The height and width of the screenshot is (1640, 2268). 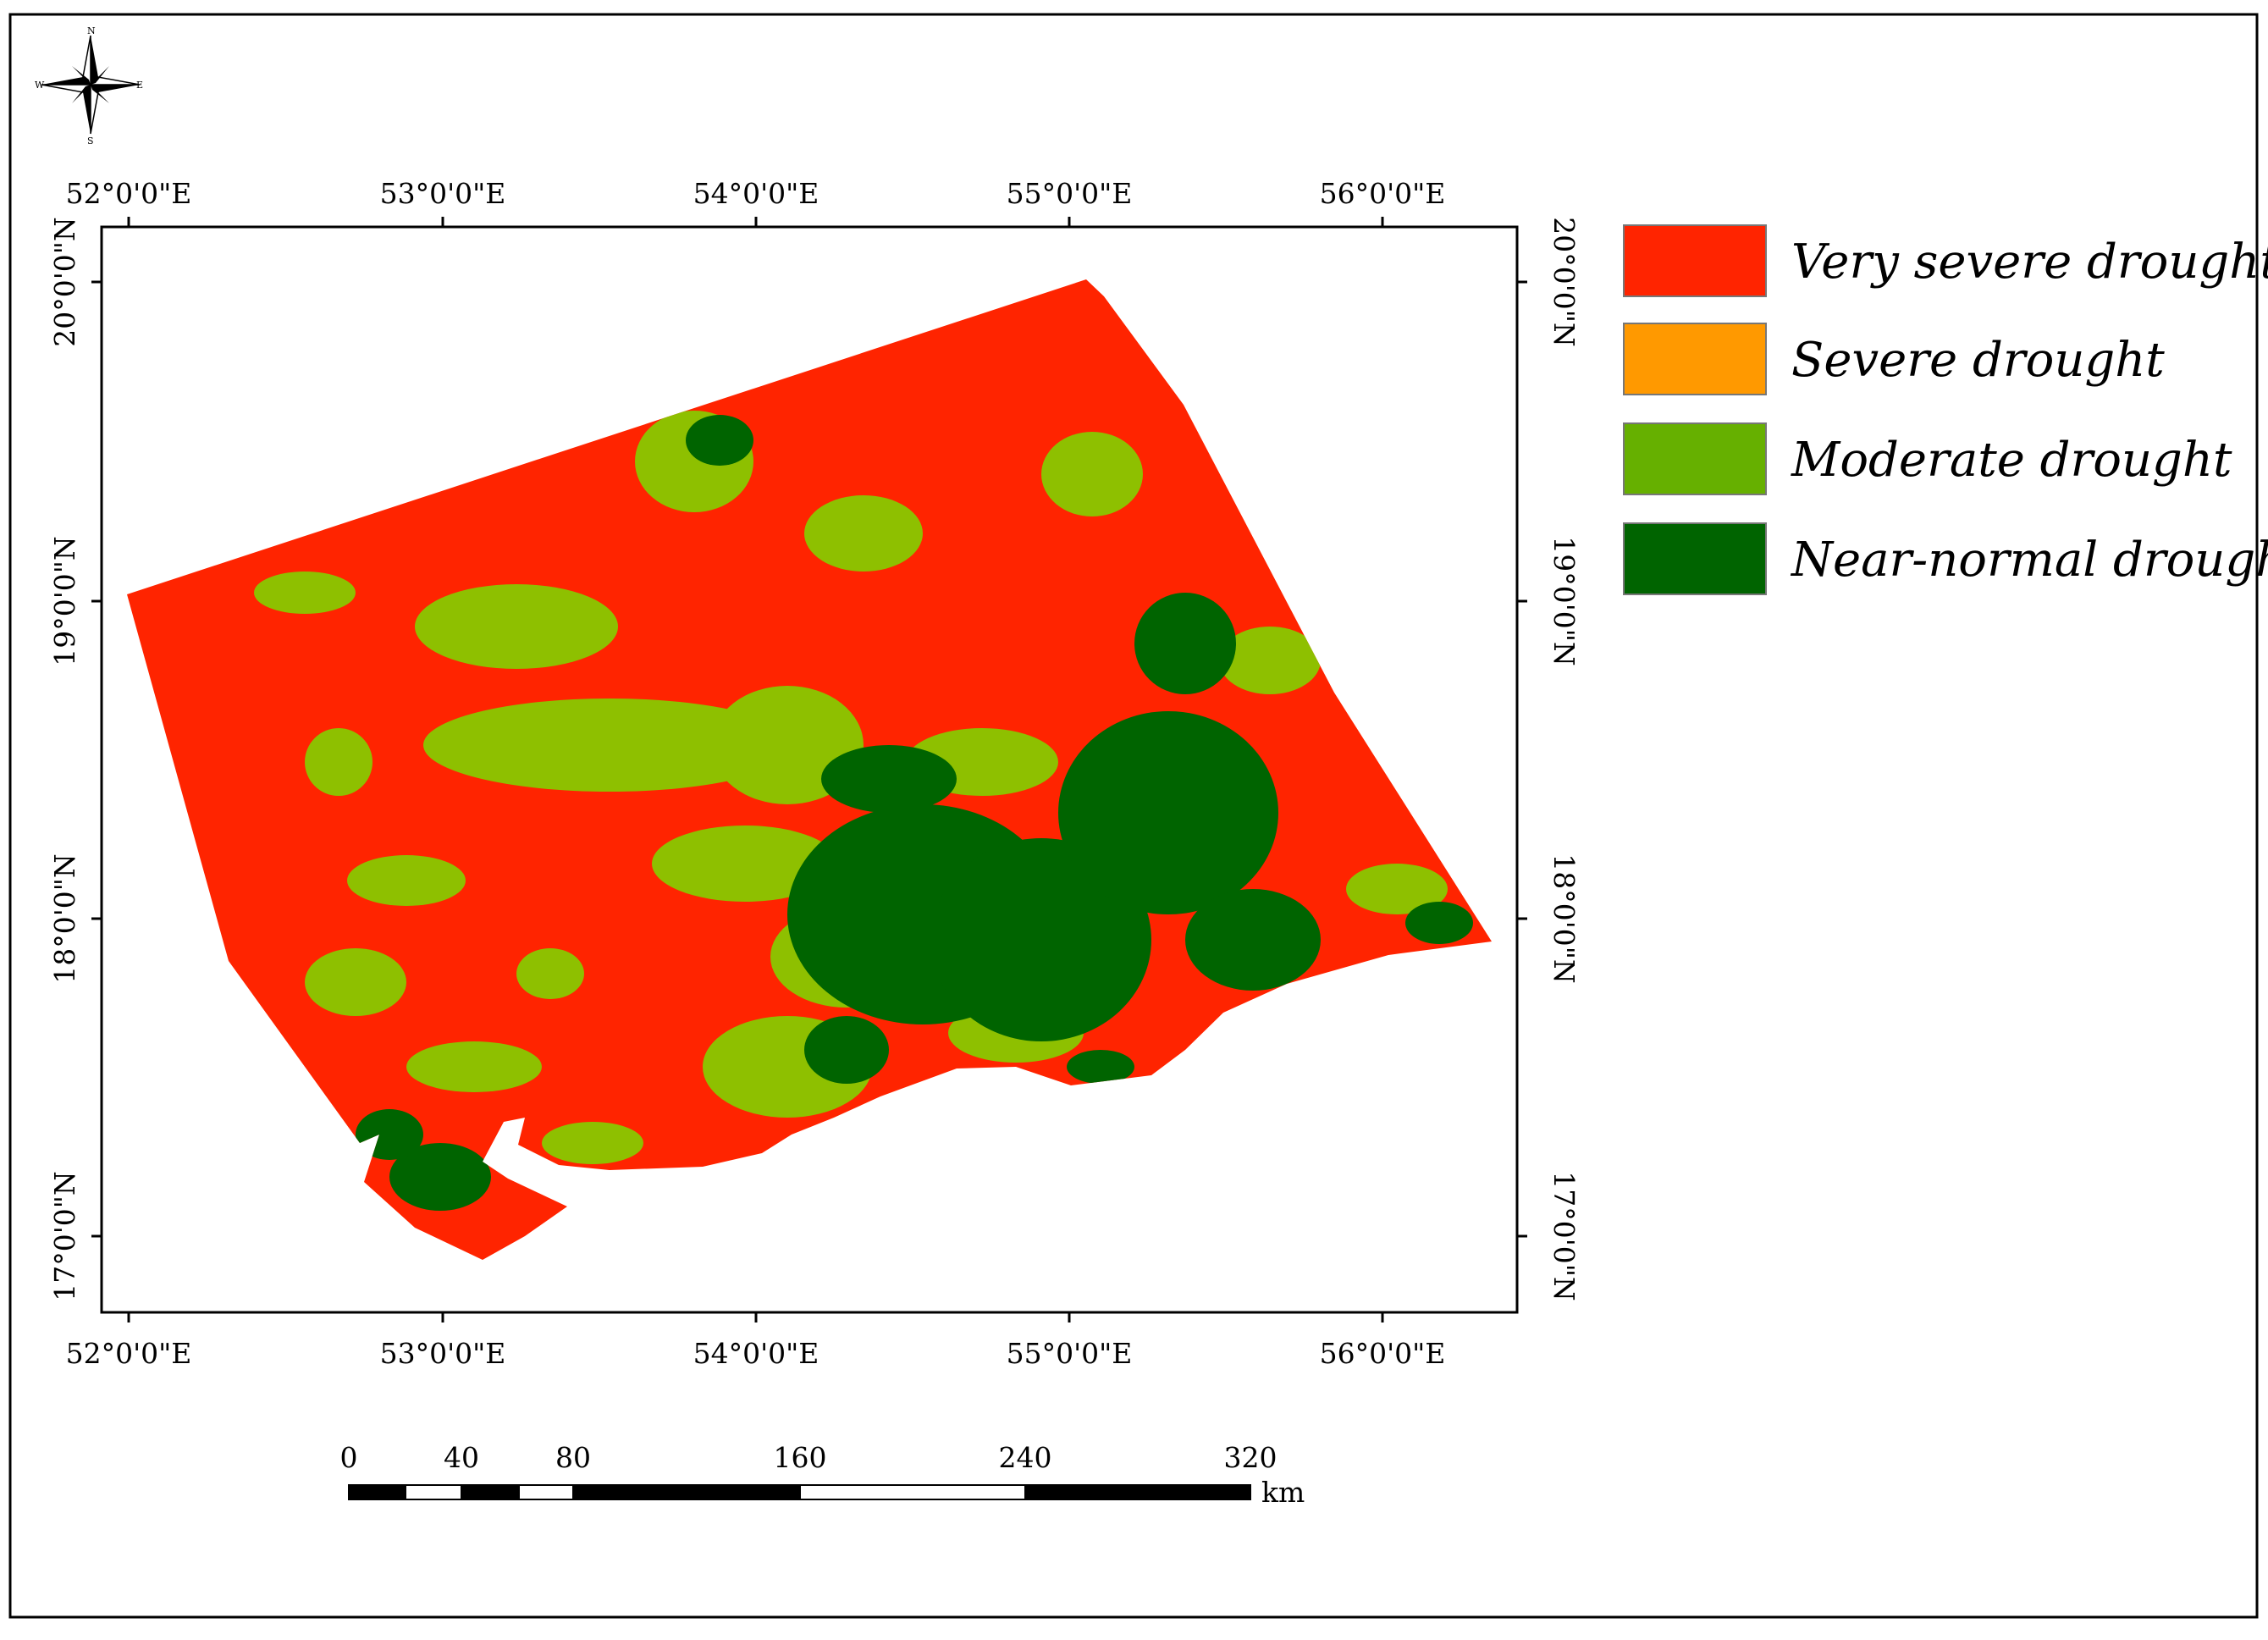 I want to click on lon-top-label: 52°0'0"E, so click(x=129, y=193).